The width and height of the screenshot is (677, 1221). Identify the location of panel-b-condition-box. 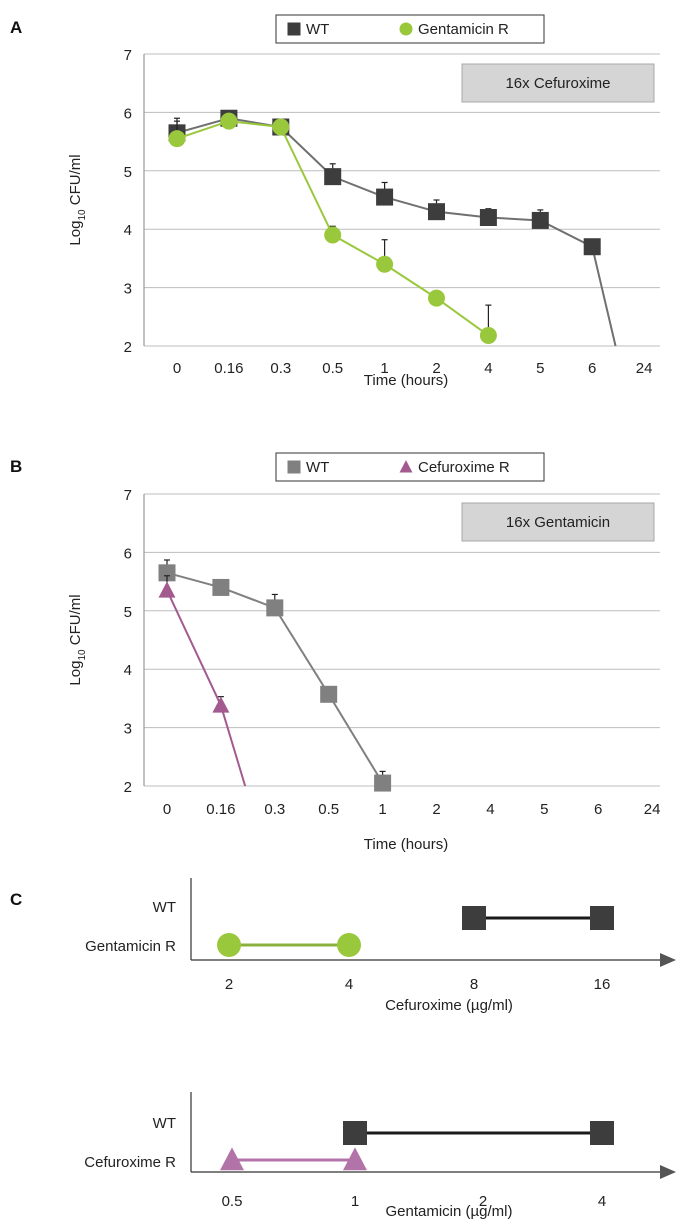
(558, 522).